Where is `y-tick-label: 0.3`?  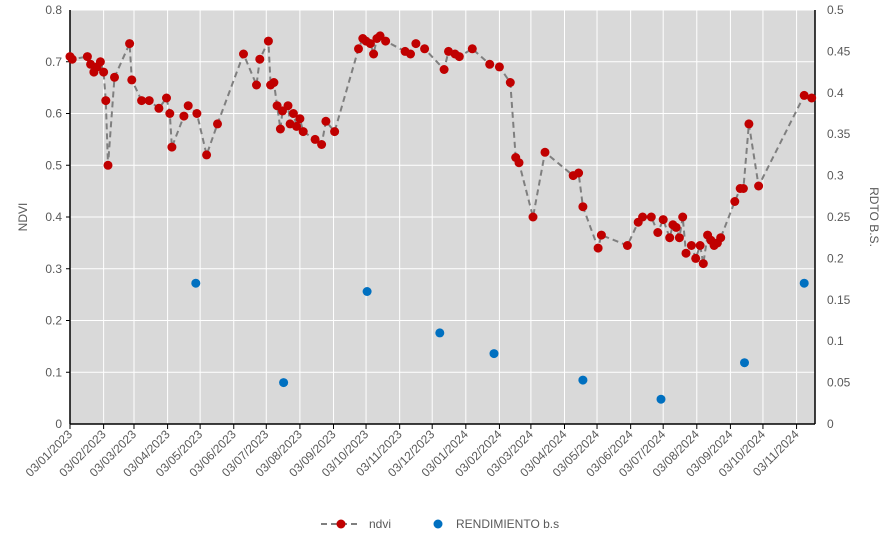
y-tick-label: 0.3 is located at coordinates (53, 269).